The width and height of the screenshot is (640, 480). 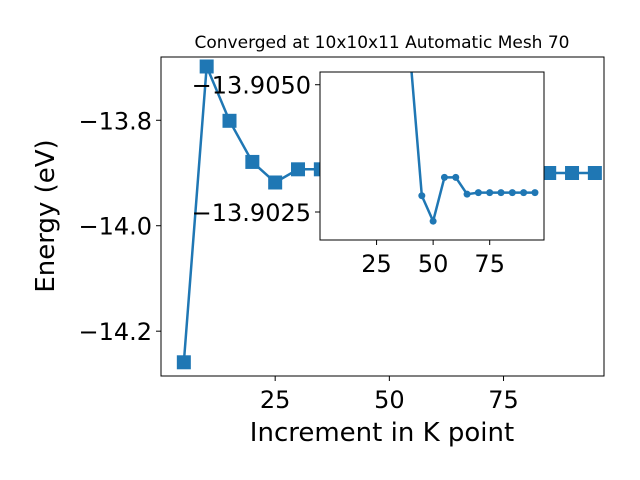 I want to click on chart-title: Converged at 10x10x11 Automatic Mesh 70, so click(x=382, y=43).